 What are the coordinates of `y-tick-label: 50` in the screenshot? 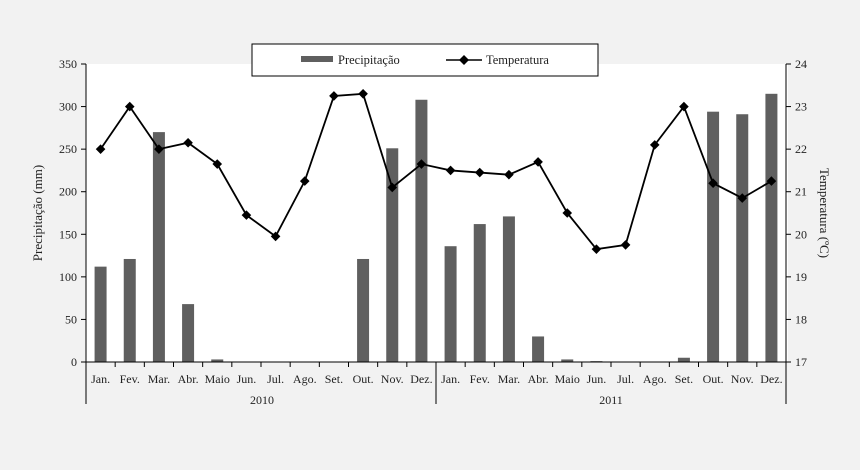 It's located at (71, 319).